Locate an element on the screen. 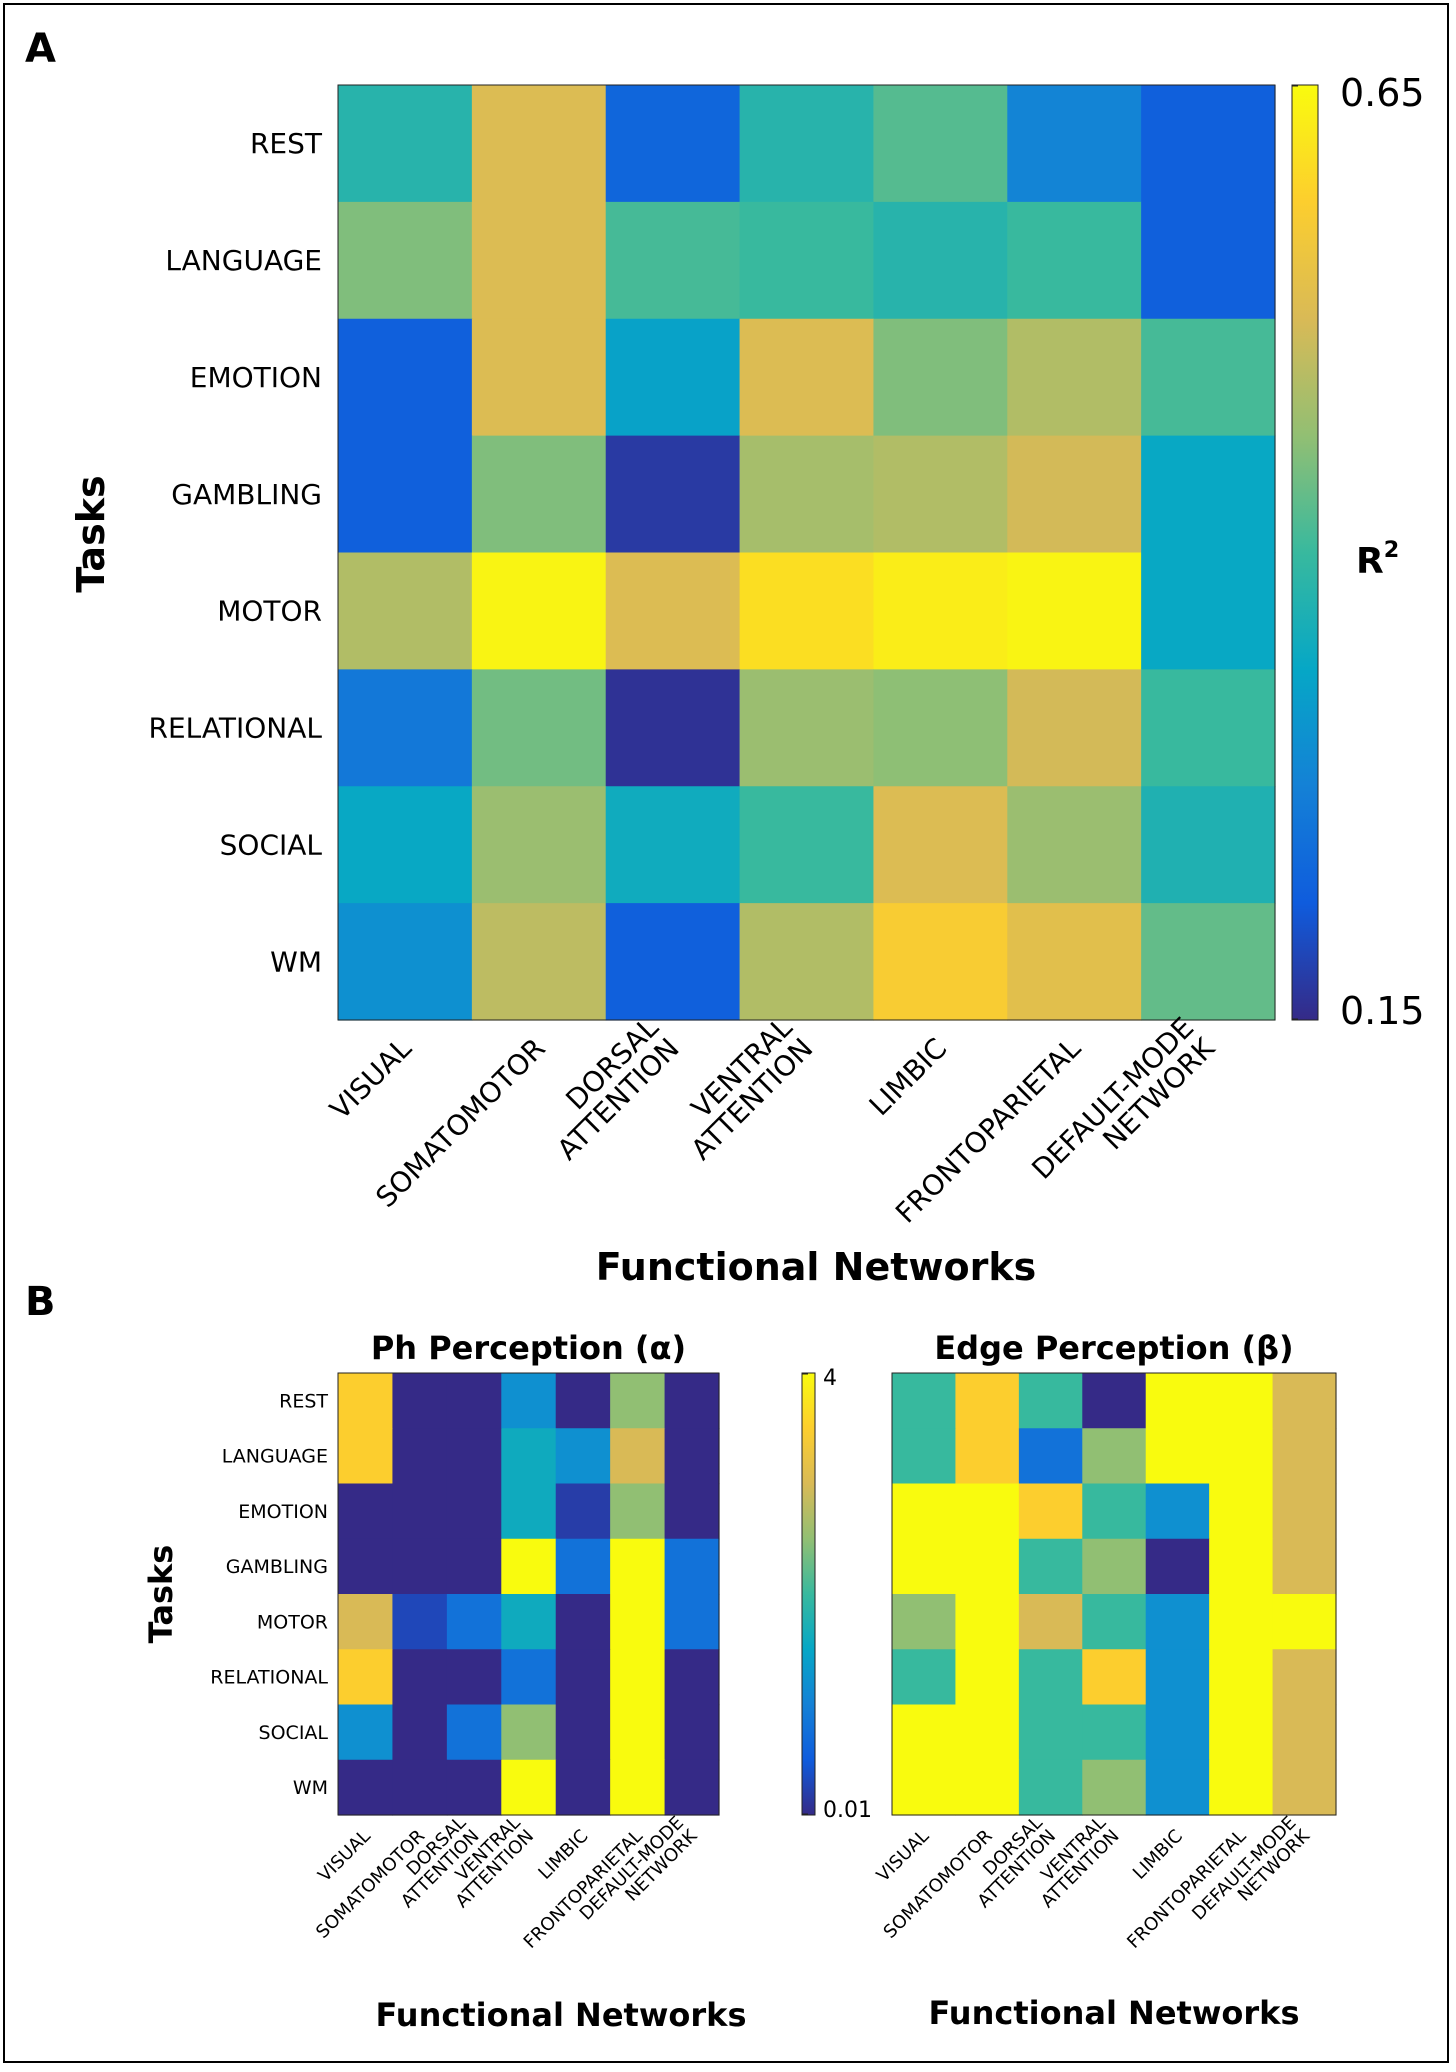  heatmap-cell-b-edge-r2-visual is located at coordinates (924, 1456).